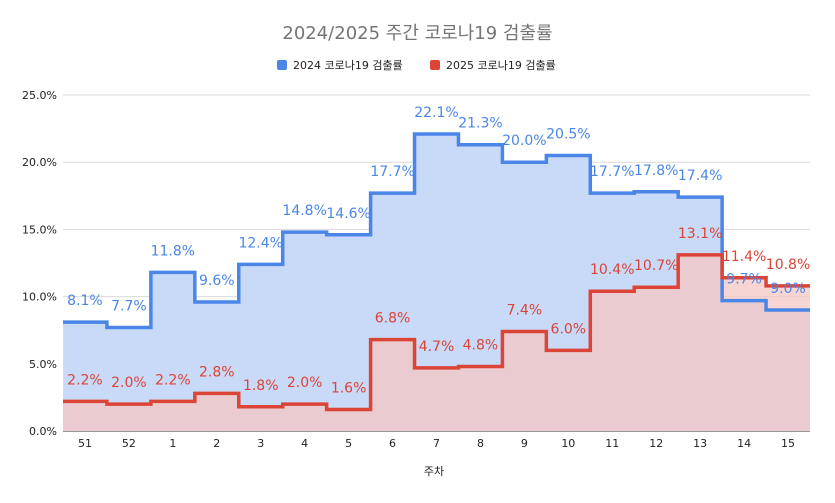 The width and height of the screenshot is (835, 503). I want to click on x-tick-label: 7, so click(436, 443).